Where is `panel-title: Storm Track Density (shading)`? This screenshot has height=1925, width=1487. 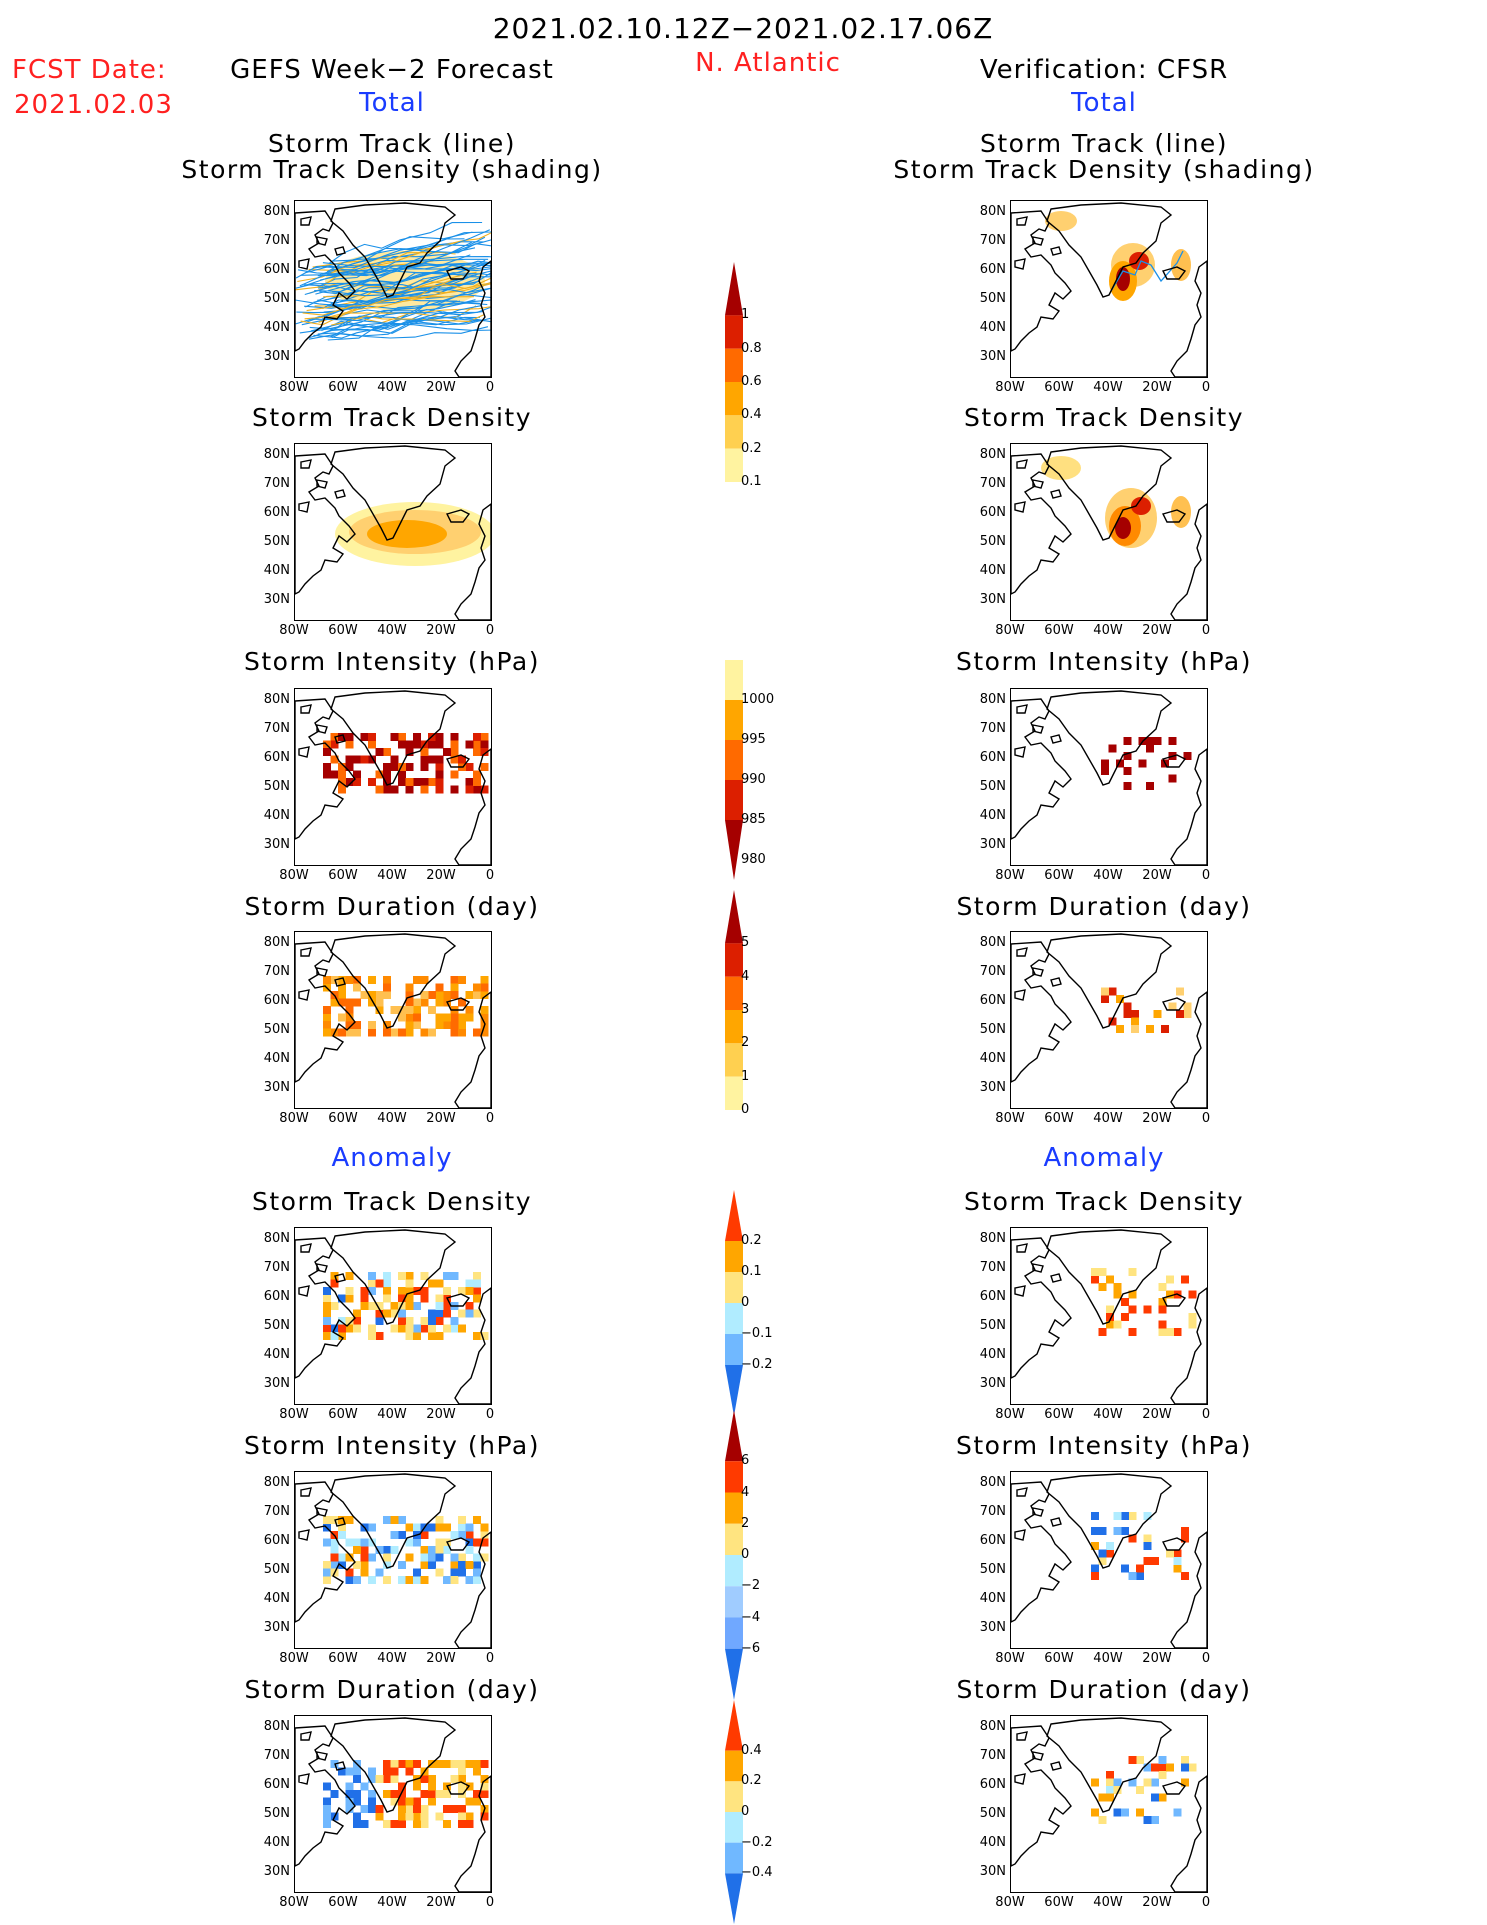 panel-title: Storm Track Density (shading) is located at coordinates (1104, 169).